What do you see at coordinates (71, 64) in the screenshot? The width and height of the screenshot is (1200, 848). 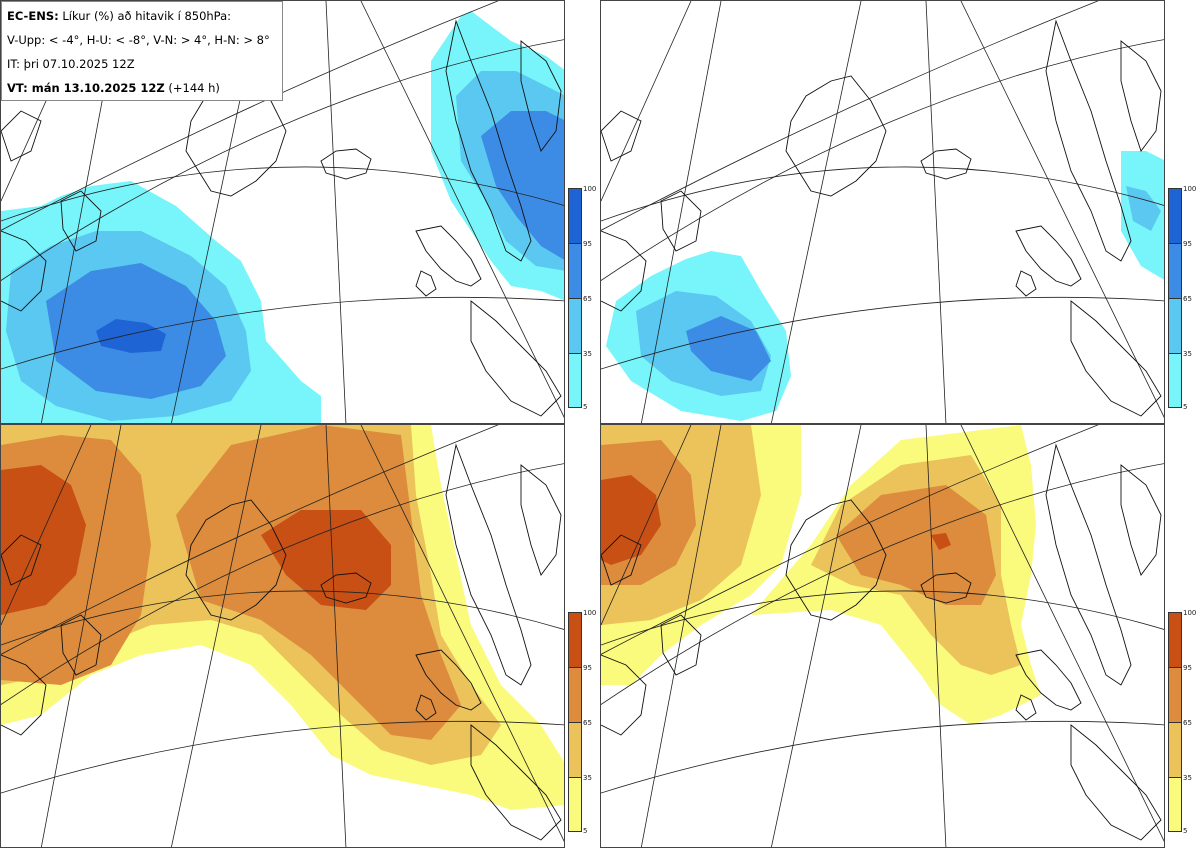 I see `info-line-3: IT: þri 07.10.2025 12Z` at bounding box center [71, 64].